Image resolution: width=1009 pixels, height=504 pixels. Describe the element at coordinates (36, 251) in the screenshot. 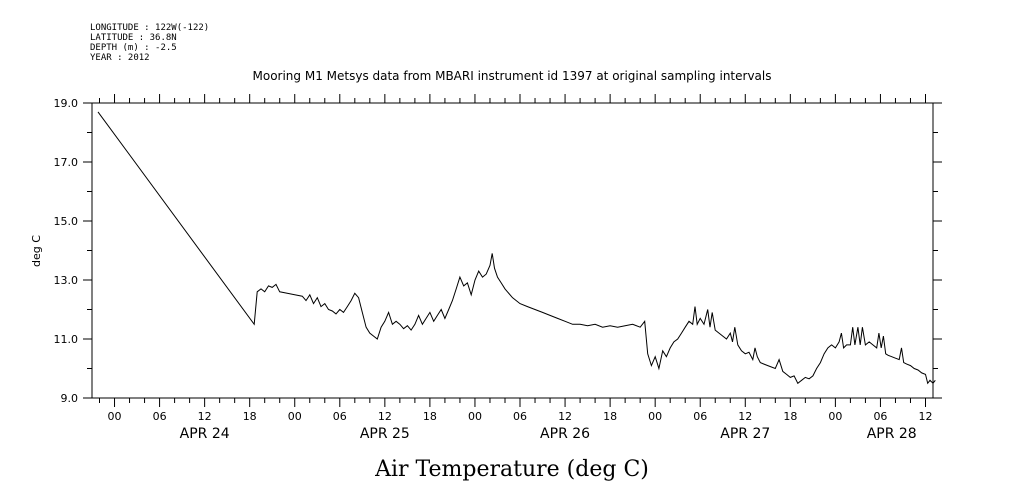

I see `y-axis-label: deg C` at that location.